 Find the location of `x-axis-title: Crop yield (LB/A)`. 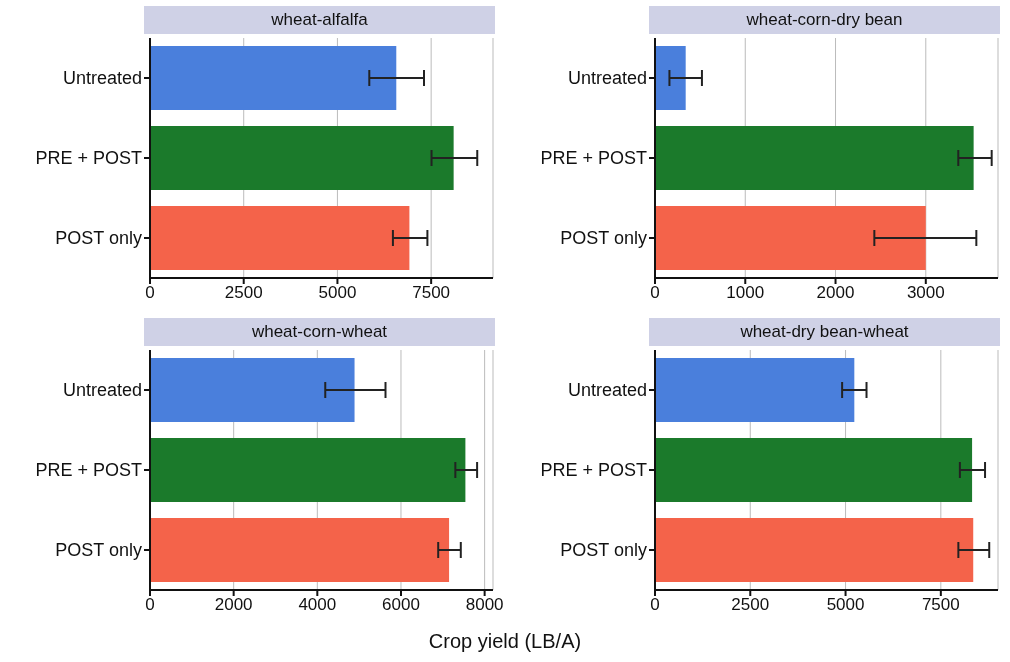

x-axis-title: Crop yield (LB/A) is located at coordinates (505, 641).